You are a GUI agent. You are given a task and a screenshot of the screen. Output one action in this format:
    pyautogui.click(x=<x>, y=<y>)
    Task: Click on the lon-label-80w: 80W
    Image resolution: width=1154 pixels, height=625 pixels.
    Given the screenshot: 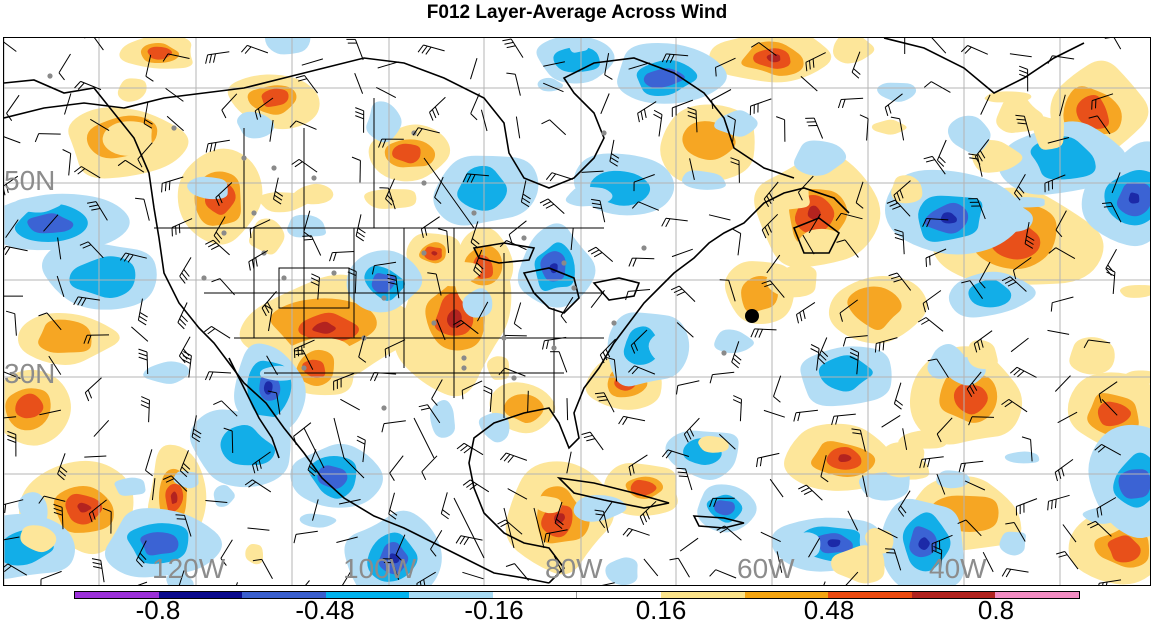 What is the action you would take?
    pyautogui.click(x=574, y=569)
    